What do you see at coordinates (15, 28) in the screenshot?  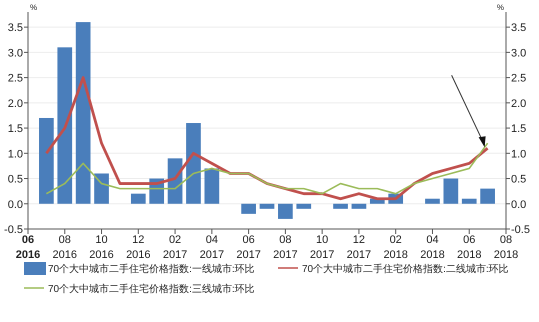 I see `y-tick-label: 3.5` at bounding box center [15, 28].